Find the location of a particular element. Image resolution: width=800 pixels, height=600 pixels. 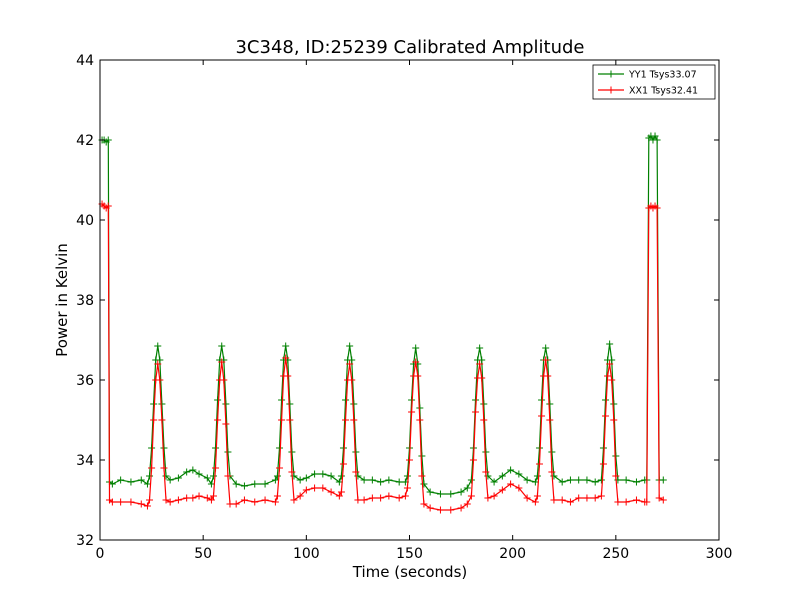

legend: YY1 Tsys33.07 XX1 Tsys32.41 is located at coordinates (654, 82).